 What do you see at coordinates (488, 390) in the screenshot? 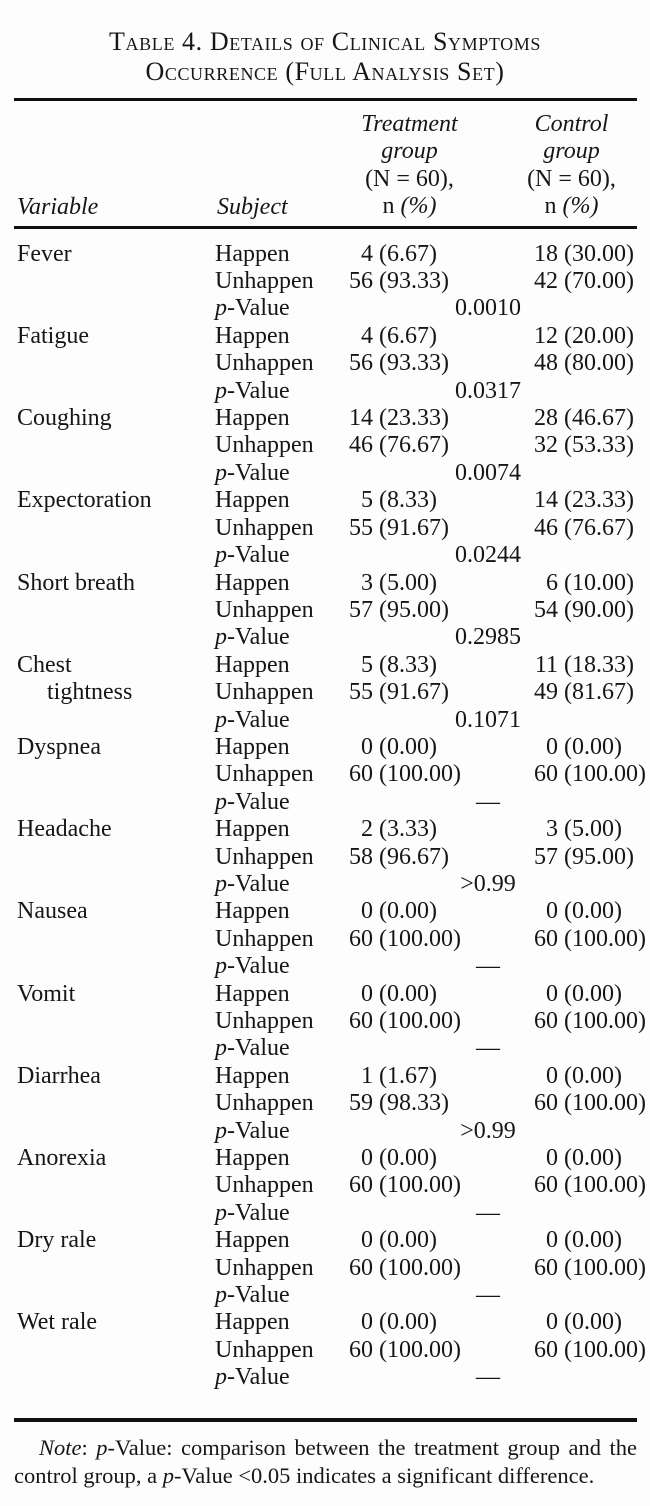
I see `p-value-cell: 0.0317` at bounding box center [488, 390].